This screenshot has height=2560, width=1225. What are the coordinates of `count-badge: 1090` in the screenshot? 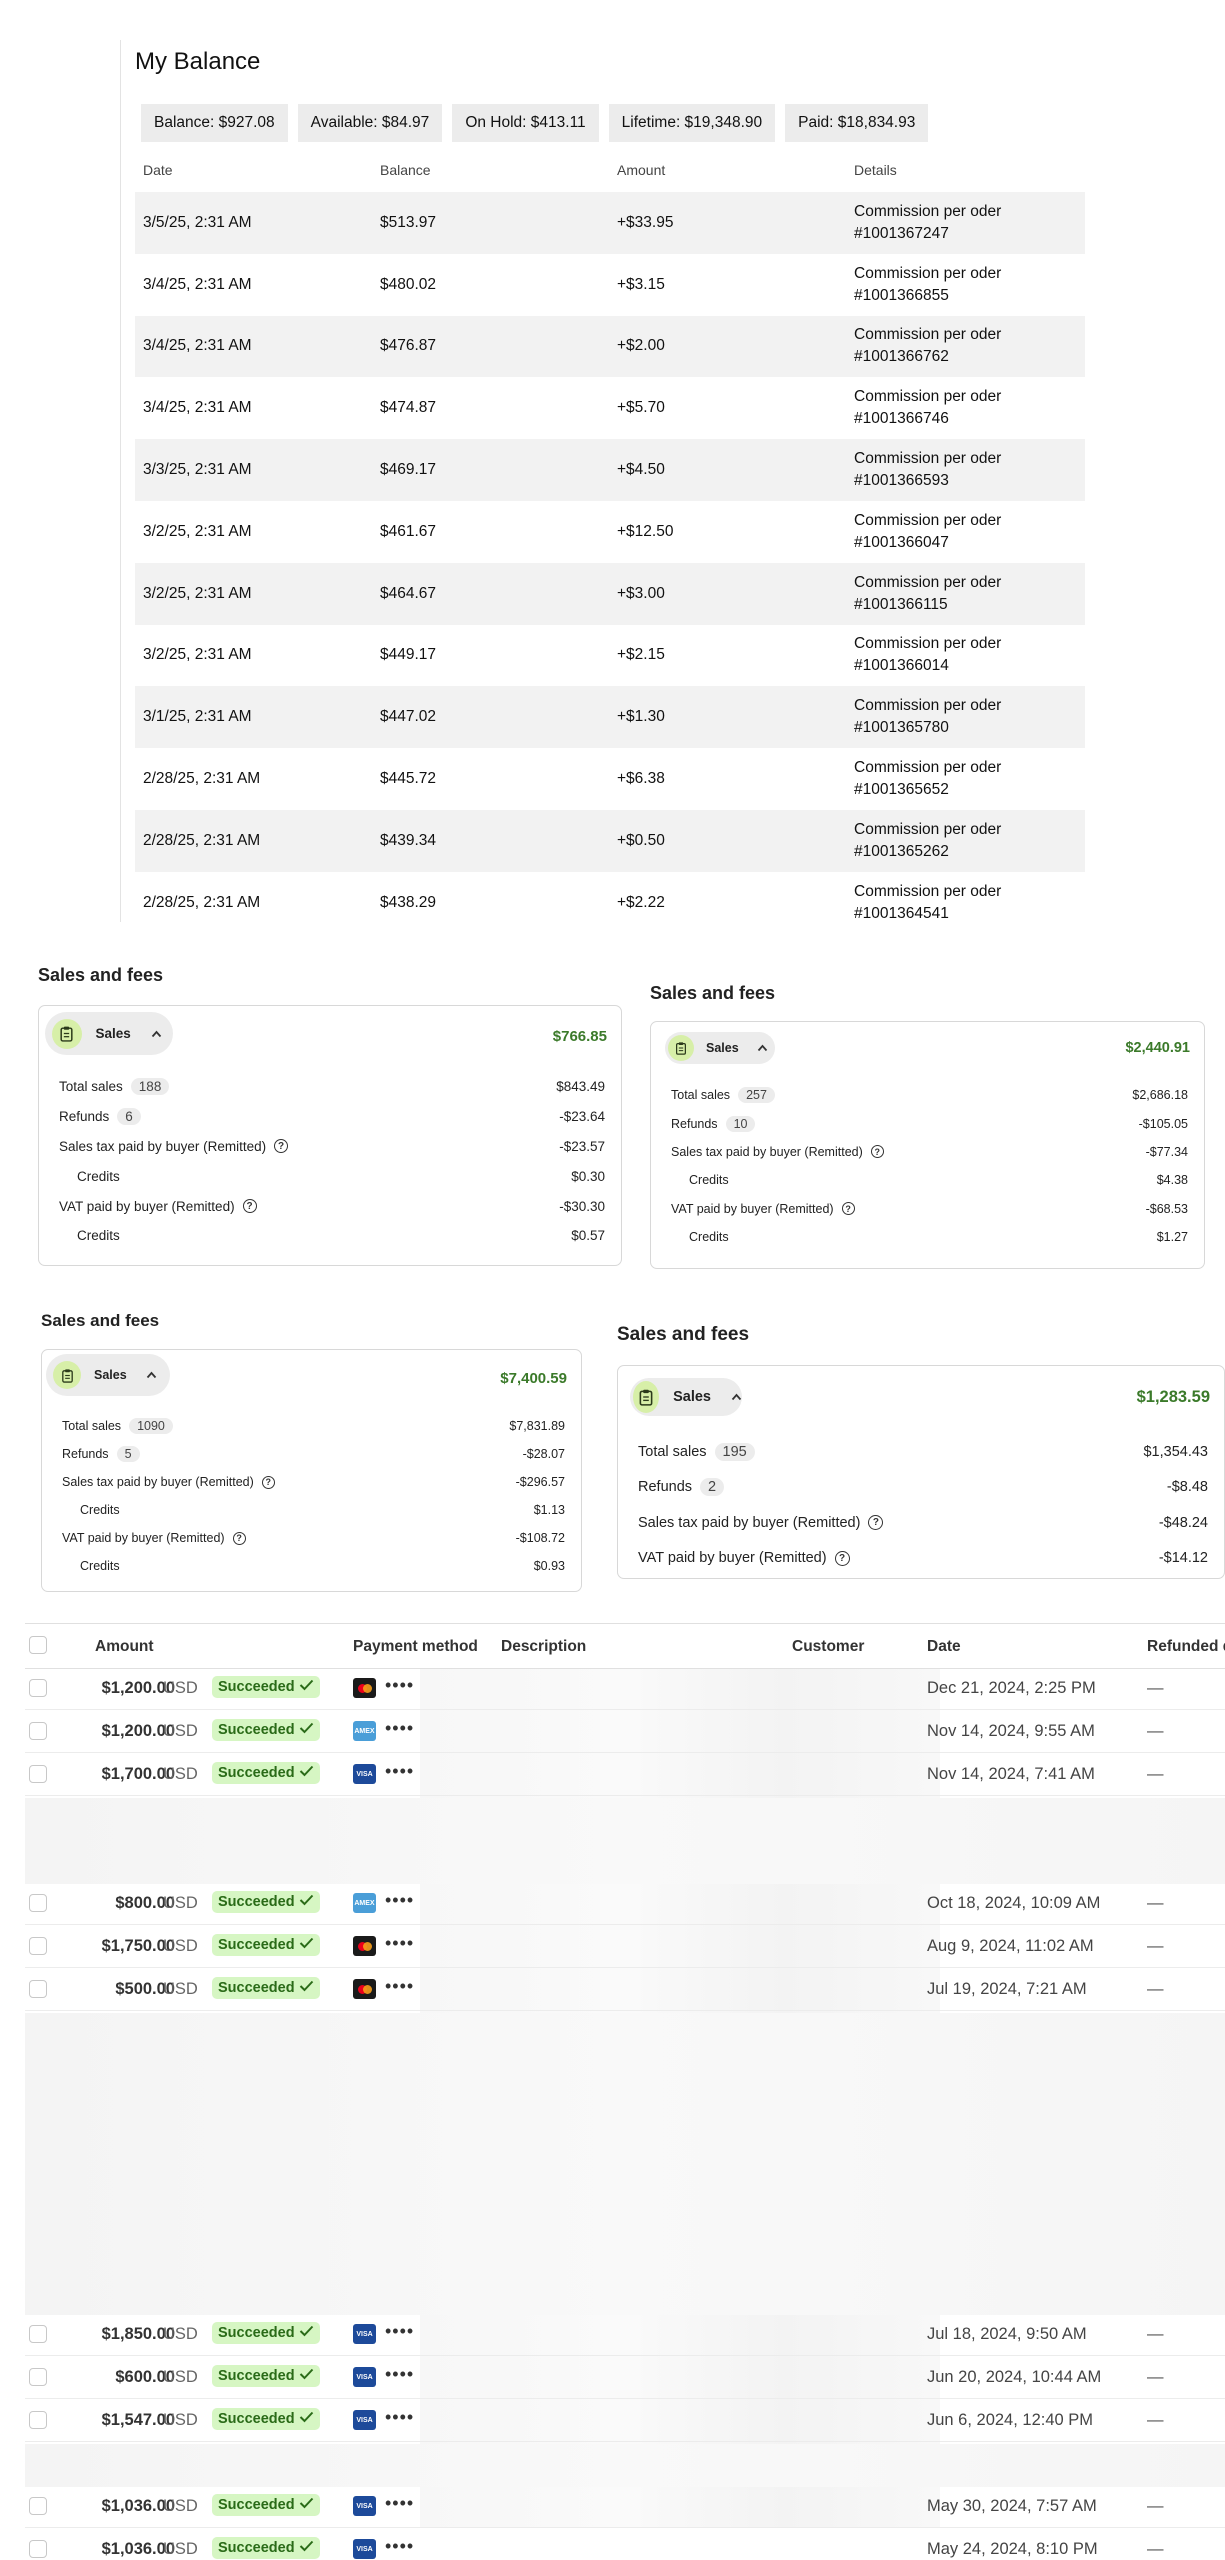 It's located at (151, 1426).